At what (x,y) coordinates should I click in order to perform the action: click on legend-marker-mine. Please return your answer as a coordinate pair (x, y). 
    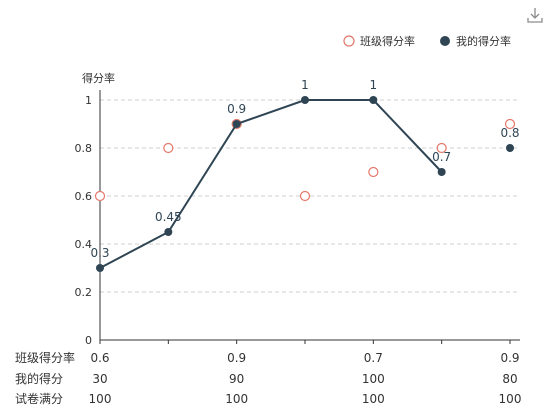
    Looking at the image, I should click on (445, 41).